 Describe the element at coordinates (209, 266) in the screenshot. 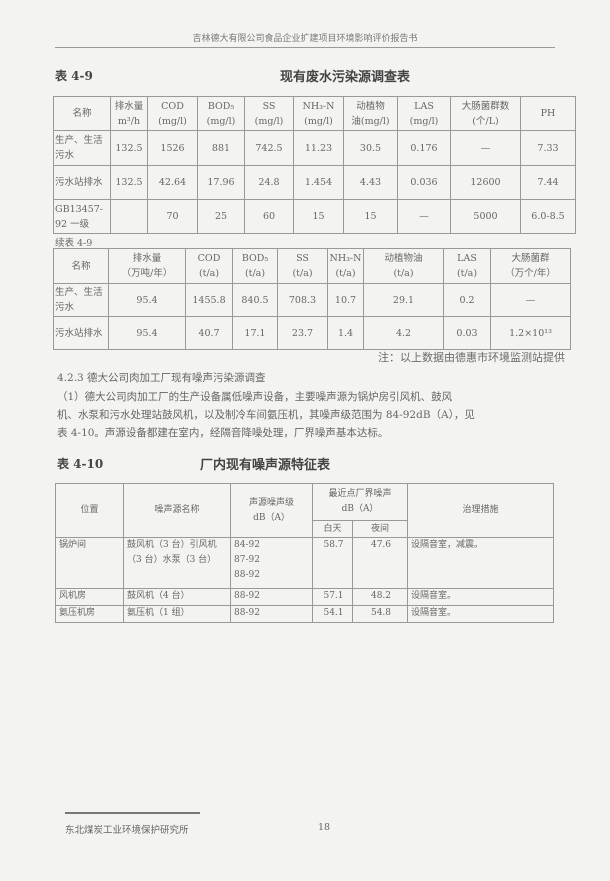

I see `column-header: COD (t/a)` at that location.